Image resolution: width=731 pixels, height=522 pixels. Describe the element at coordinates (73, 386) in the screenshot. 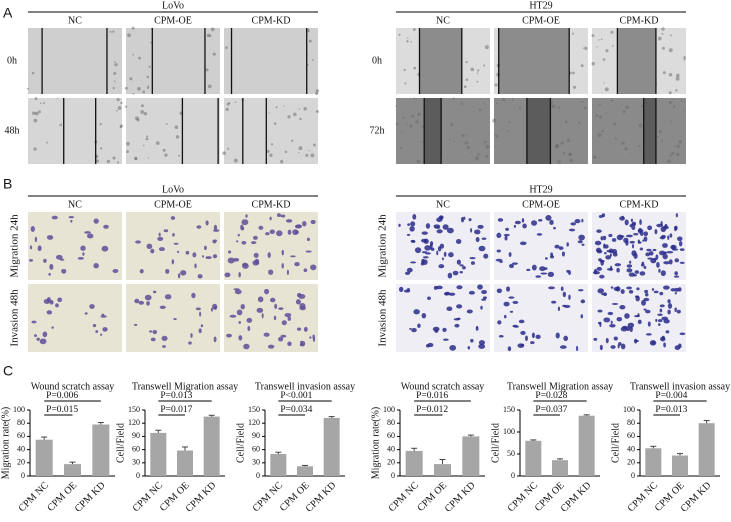

I see `chart-title: Wound scratch assay` at that location.